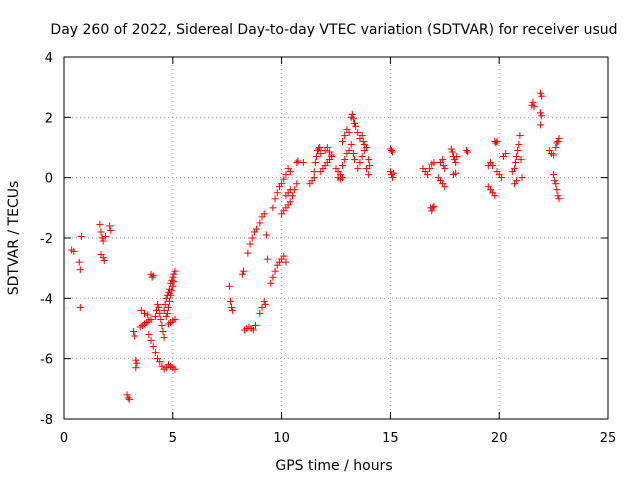 This screenshot has height=480, width=640. What do you see at coordinates (46, 360) in the screenshot?
I see `y-tick-label: -6` at bounding box center [46, 360].